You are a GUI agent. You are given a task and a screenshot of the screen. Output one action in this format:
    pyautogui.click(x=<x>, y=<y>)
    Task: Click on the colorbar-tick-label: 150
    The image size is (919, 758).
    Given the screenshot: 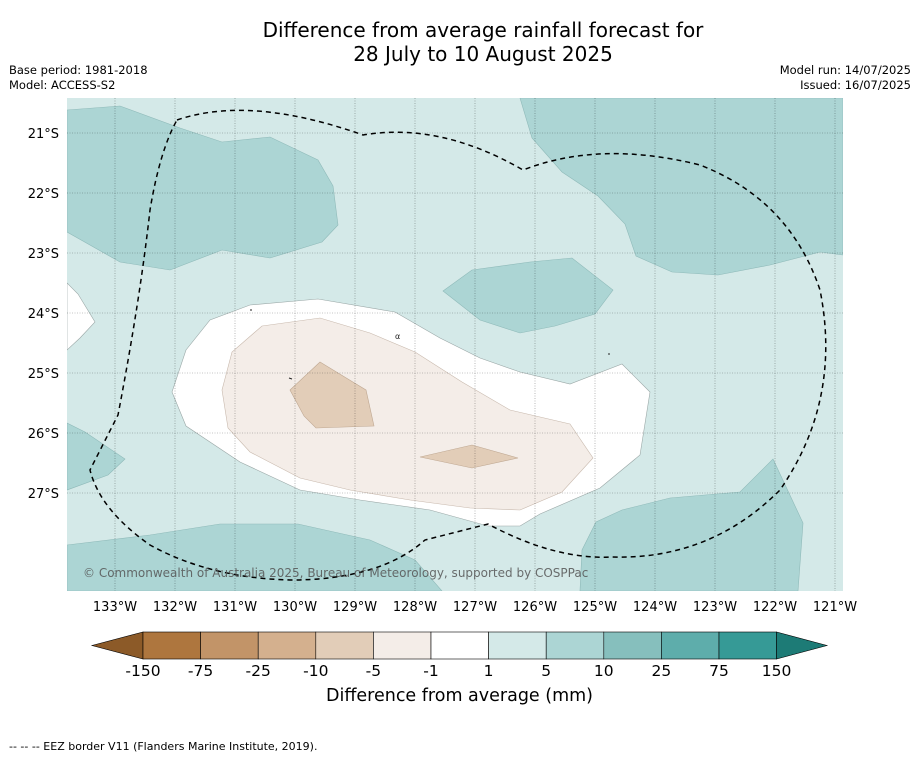 What is the action you would take?
    pyautogui.click(x=777, y=671)
    